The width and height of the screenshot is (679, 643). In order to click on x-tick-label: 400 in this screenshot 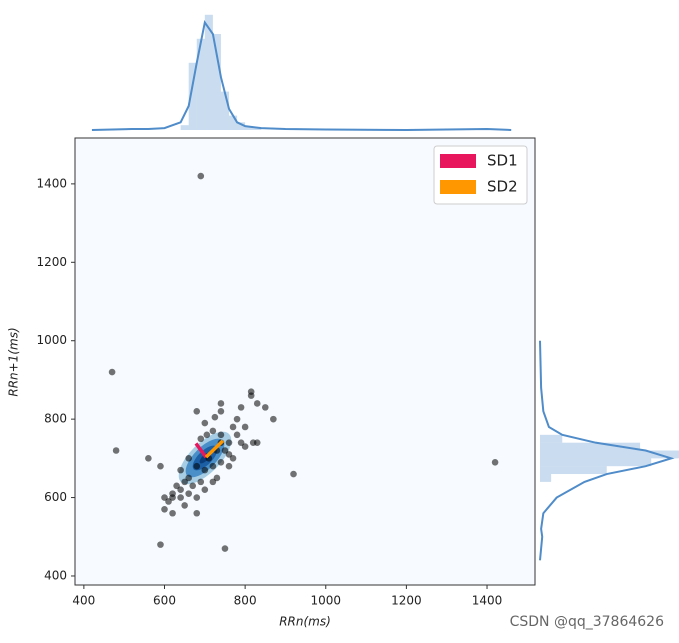, I will do `click(83, 601)`.